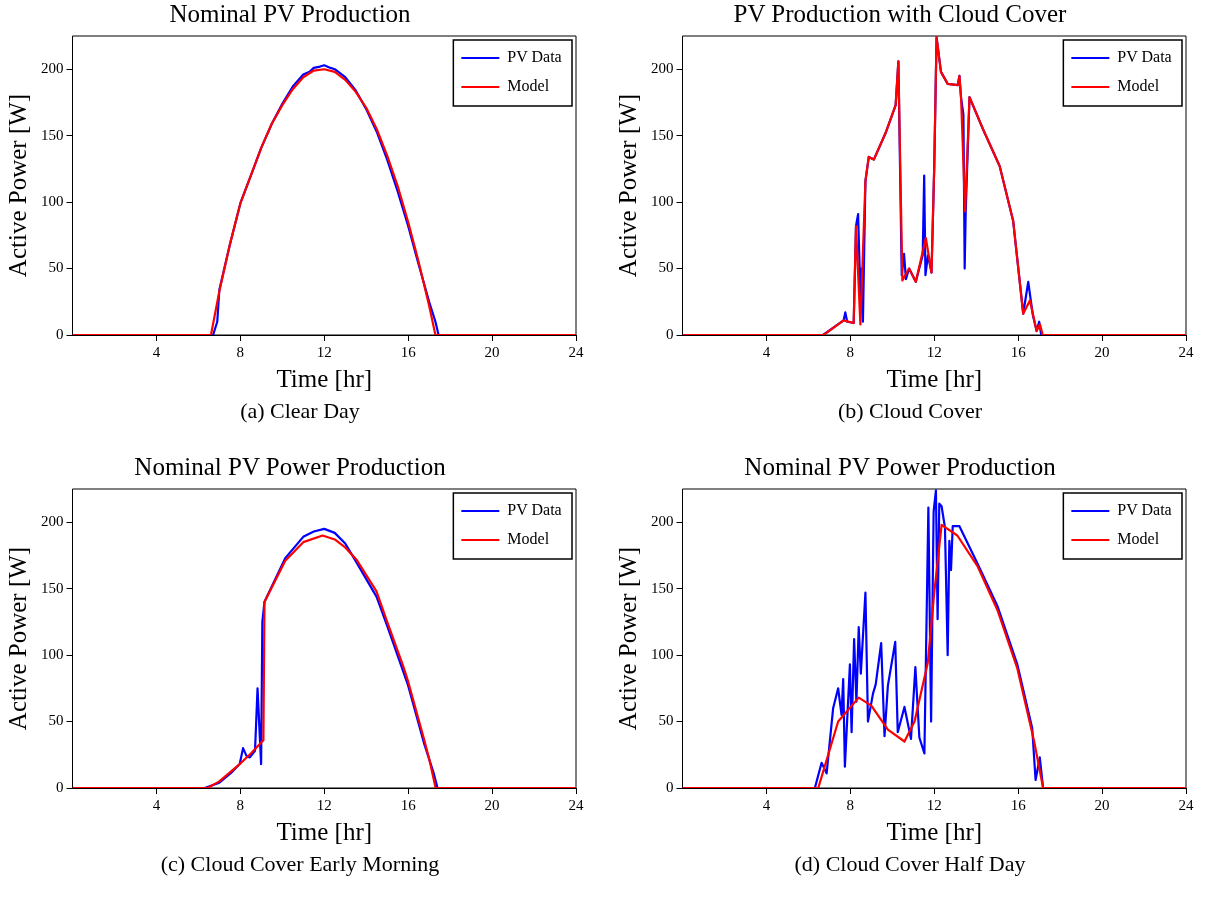 The image size is (1221, 907). Describe the element at coordinates (300, 864) in the screenshot. I see `text: (c) Cloud Cover Early Morning` at that location.